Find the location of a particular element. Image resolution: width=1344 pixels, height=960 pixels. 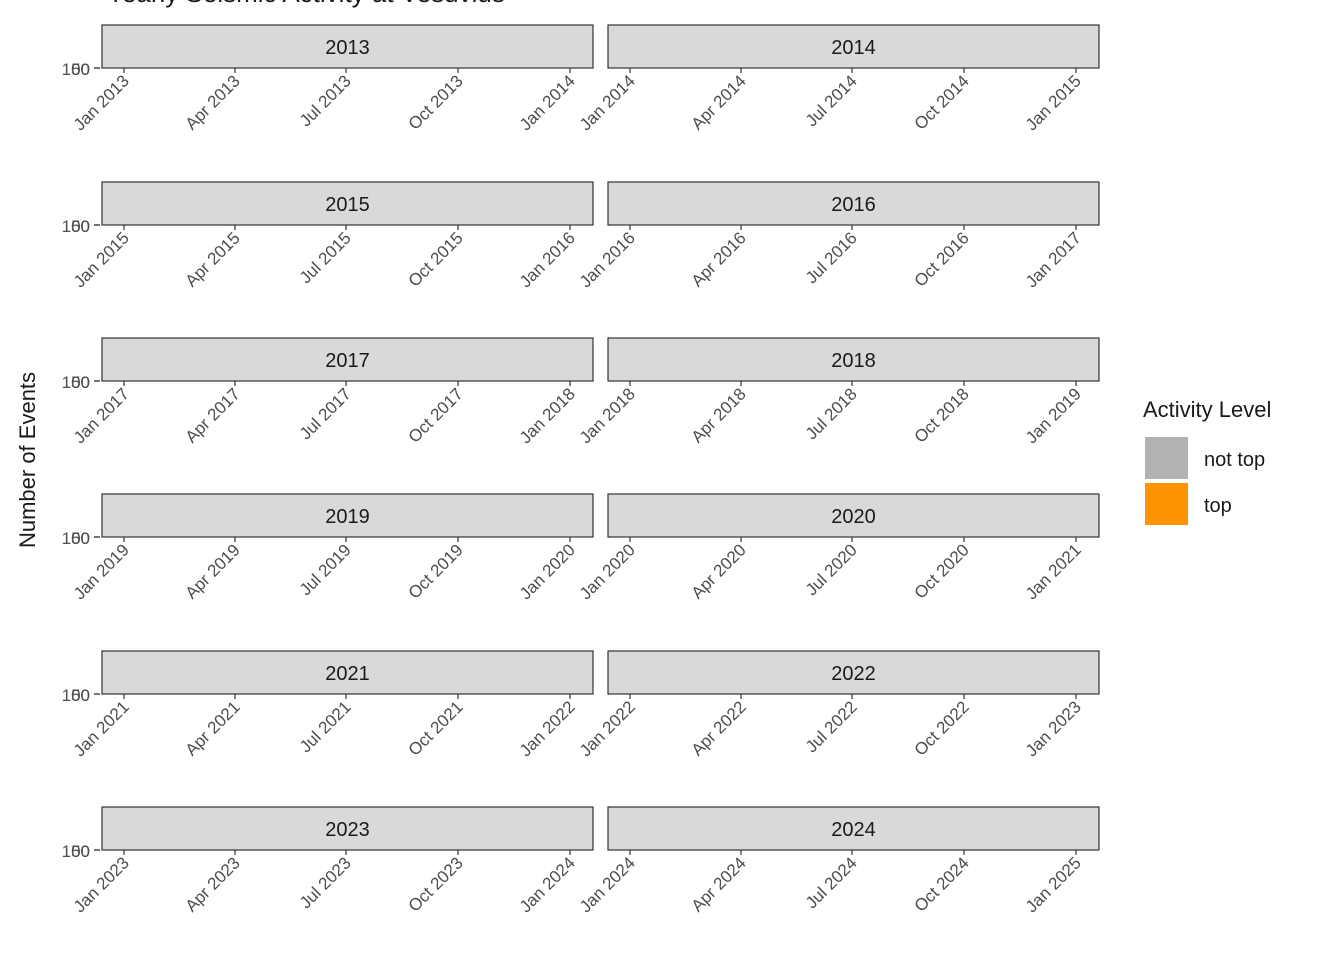

facet-label: 2024 is located at coordinates (853, 830).